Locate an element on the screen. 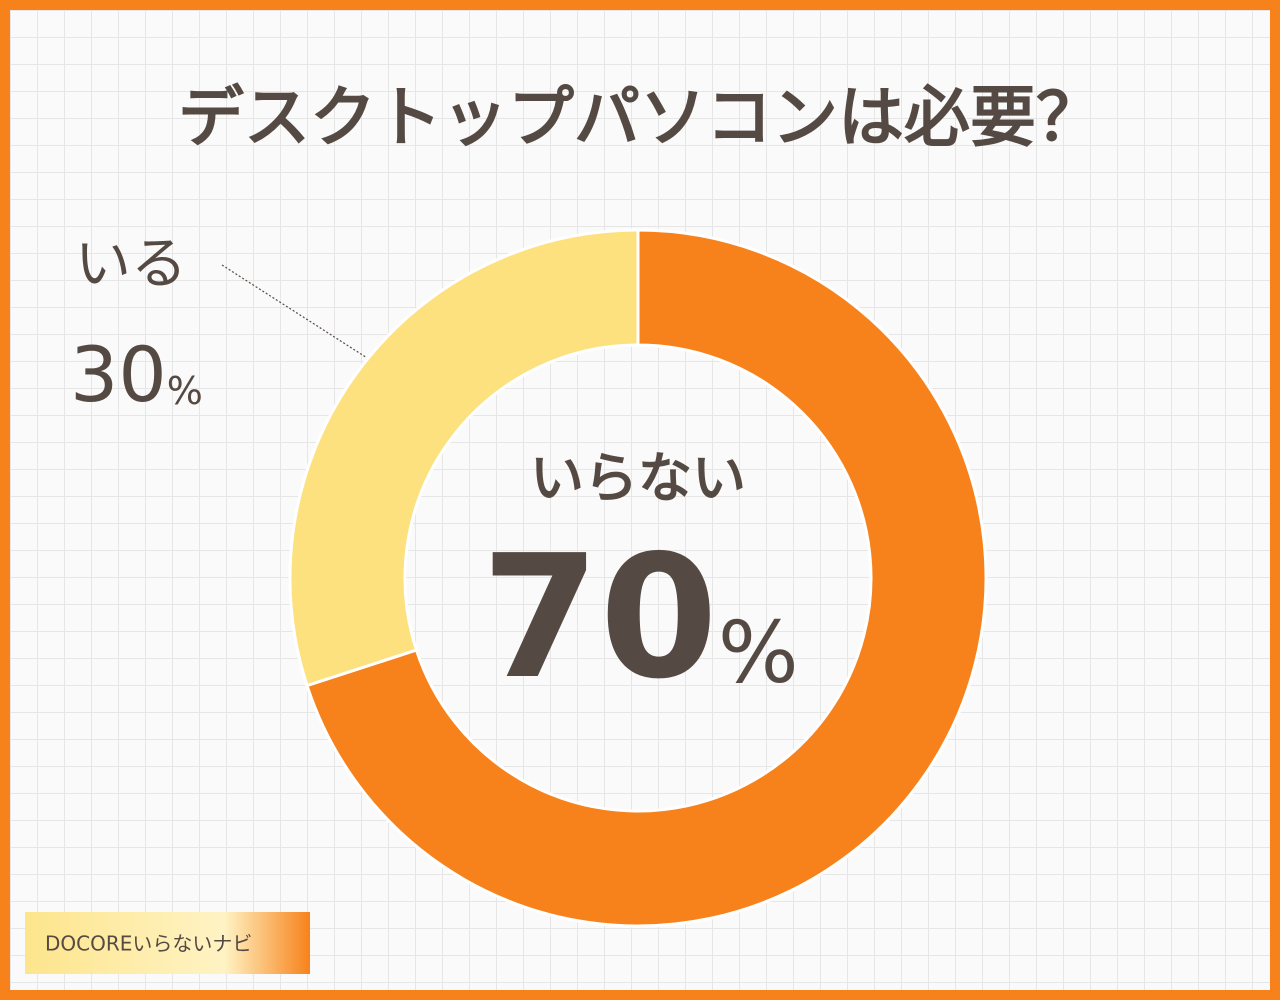  leader-line is located at coordinates (298, 314).